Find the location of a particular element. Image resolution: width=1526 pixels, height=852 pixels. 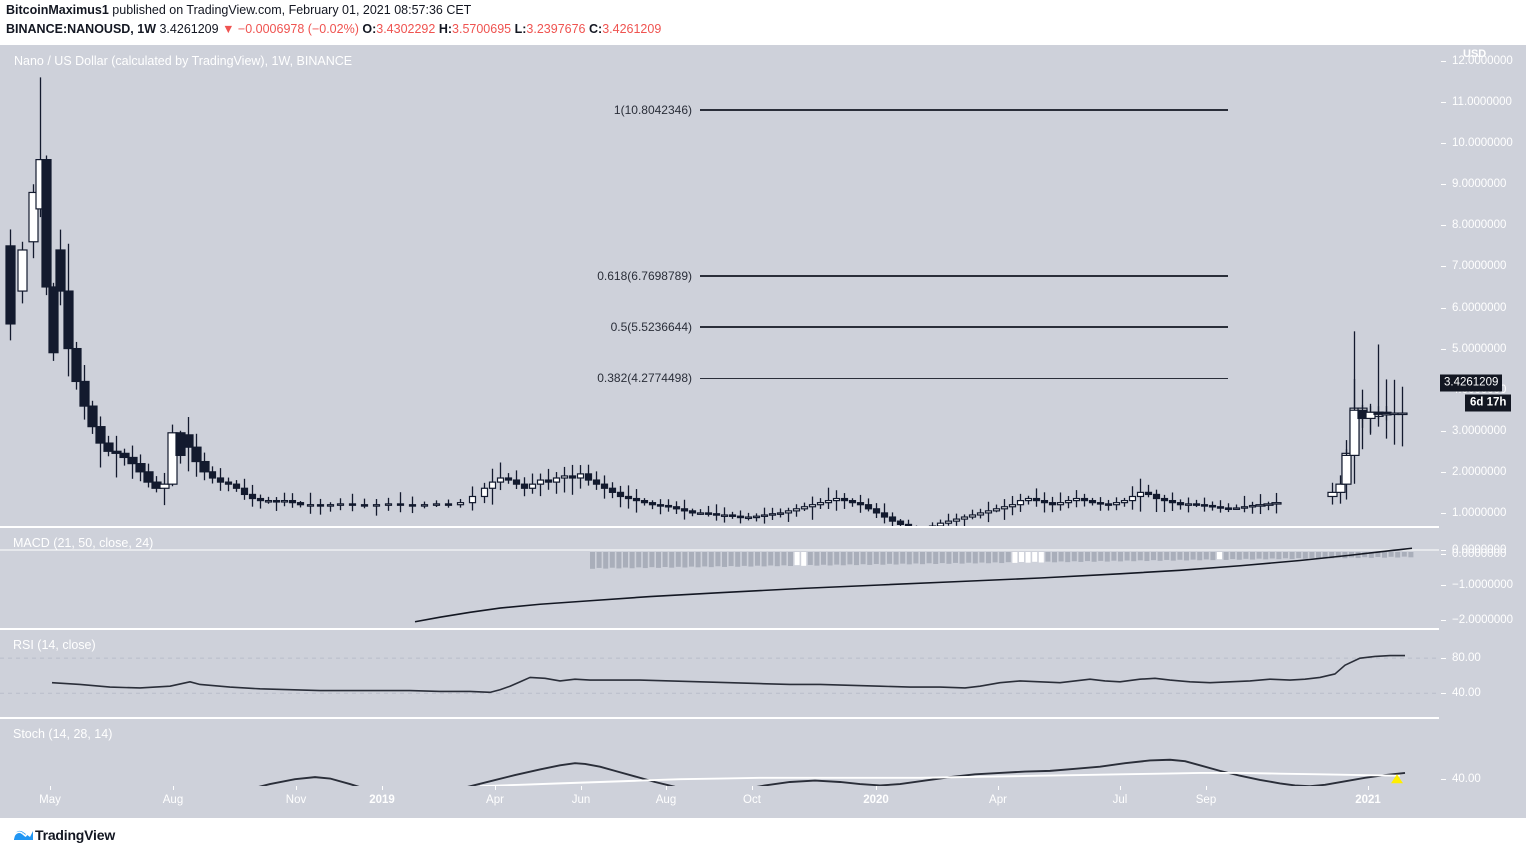

time-axis-label: Oct is located at coordinates (752, 800).